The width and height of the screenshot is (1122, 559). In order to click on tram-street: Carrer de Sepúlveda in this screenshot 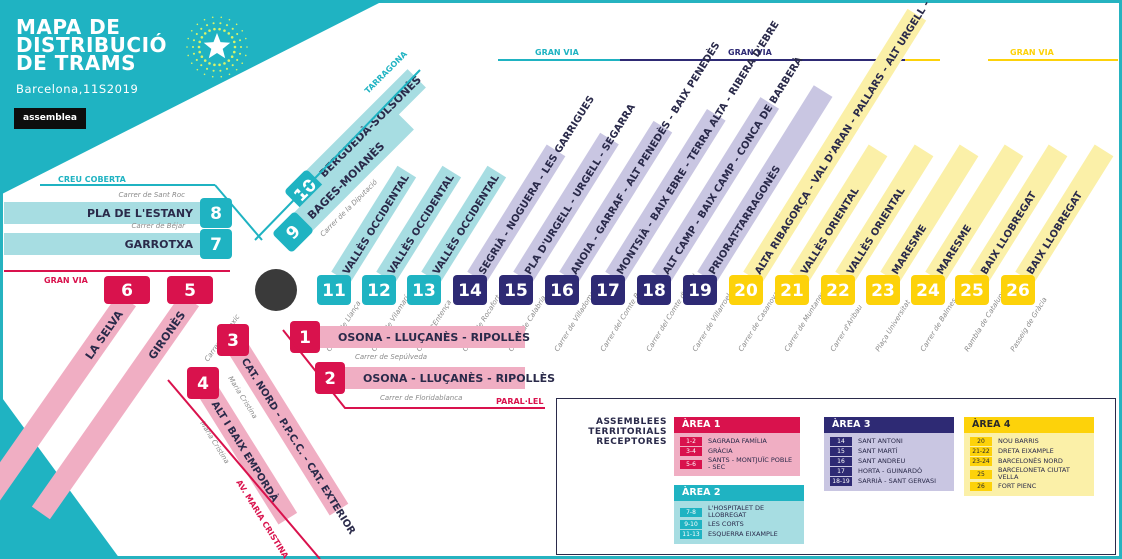, I will do `click(391, 357)`.